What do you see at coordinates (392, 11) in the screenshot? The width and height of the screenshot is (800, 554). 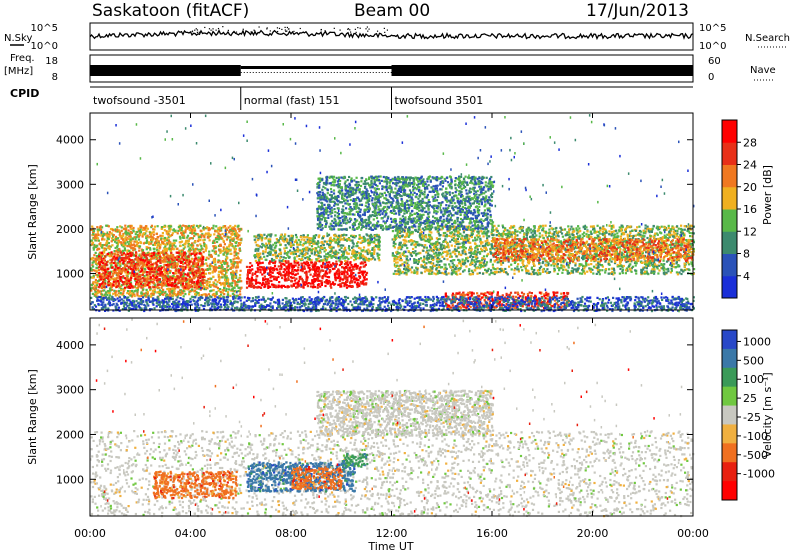 I see `beam-title: Beam 00` at bounding box center [392, 11].